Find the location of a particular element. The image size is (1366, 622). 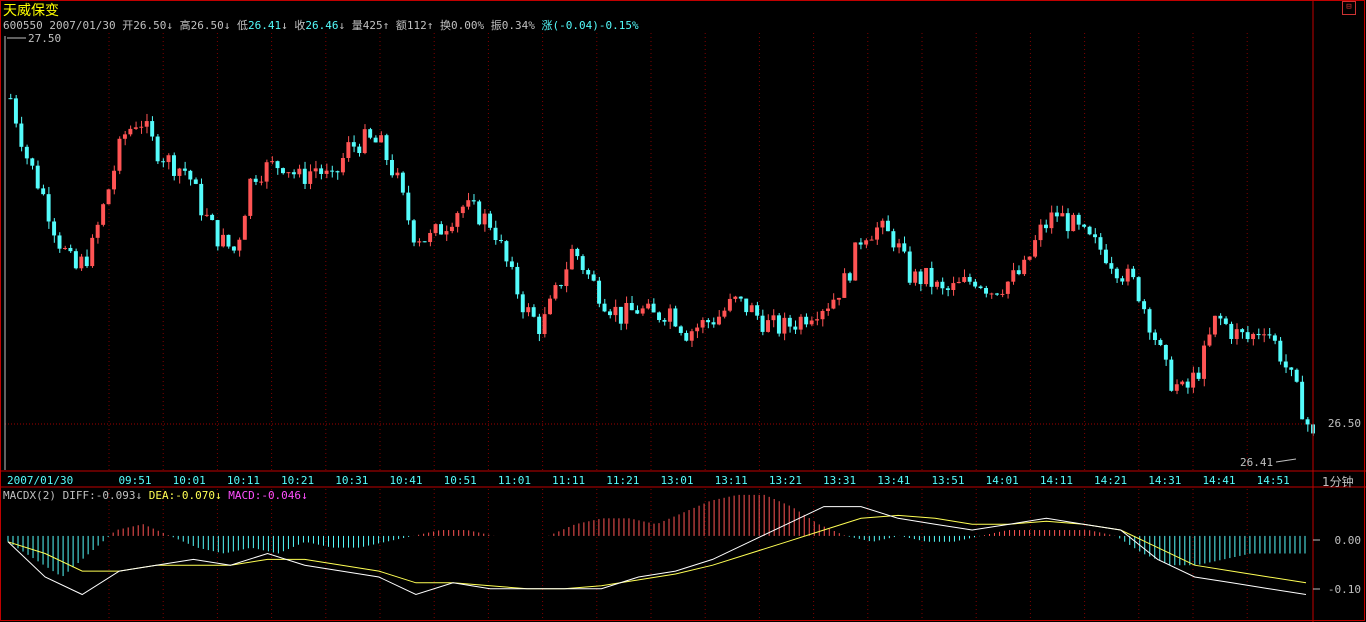

dea-line is located at coordinates (657, 552).